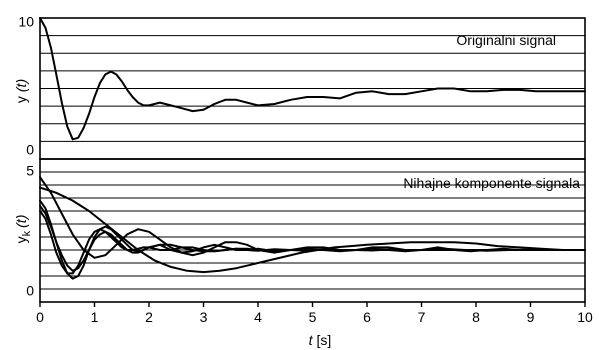  I want to click on bottom-panel-annotation: Nihajne komponente signala, so click(491, 183).